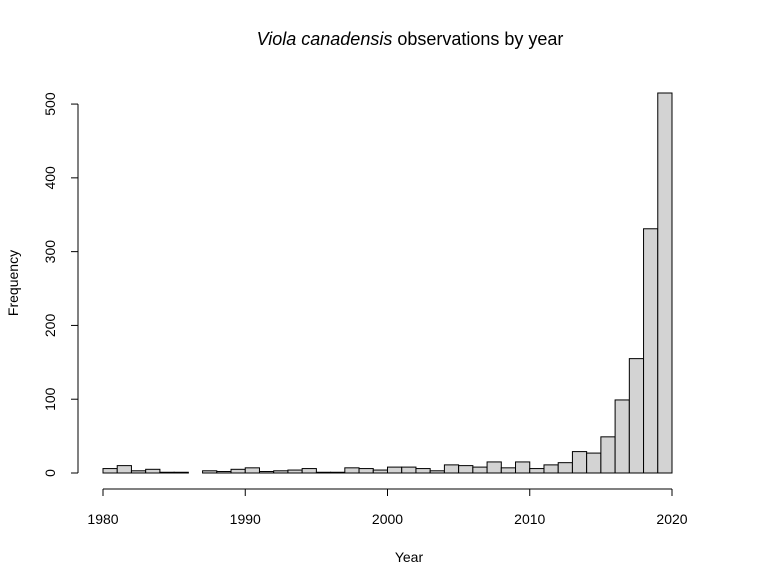 This screenshot has width=780, height=587. Describe the element at coordinates (13, 283) in the screenshot. I see `y-axis-label: Frequency` at that location.